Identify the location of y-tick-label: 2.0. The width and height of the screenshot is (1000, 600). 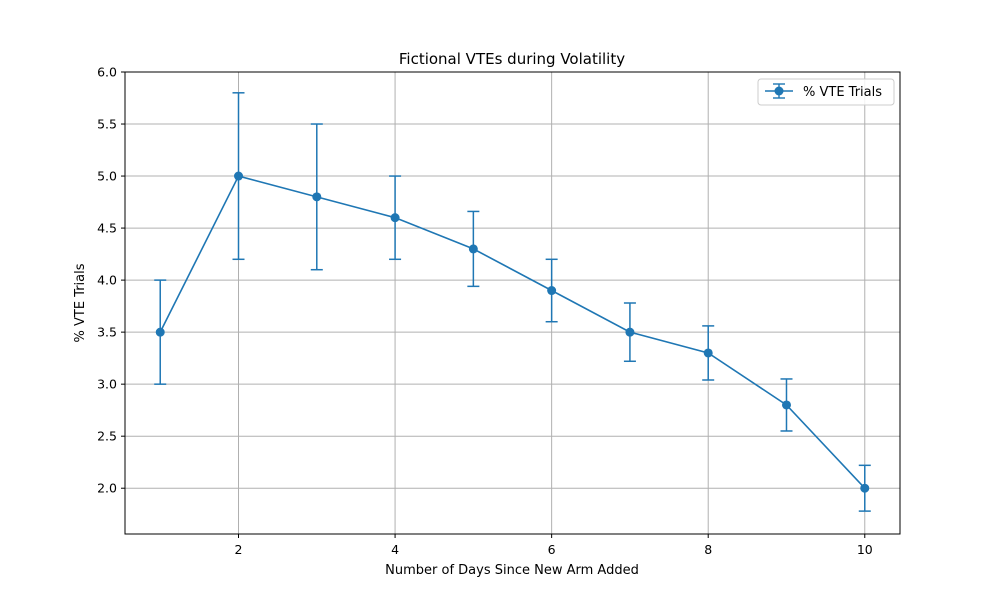
(107, 488).